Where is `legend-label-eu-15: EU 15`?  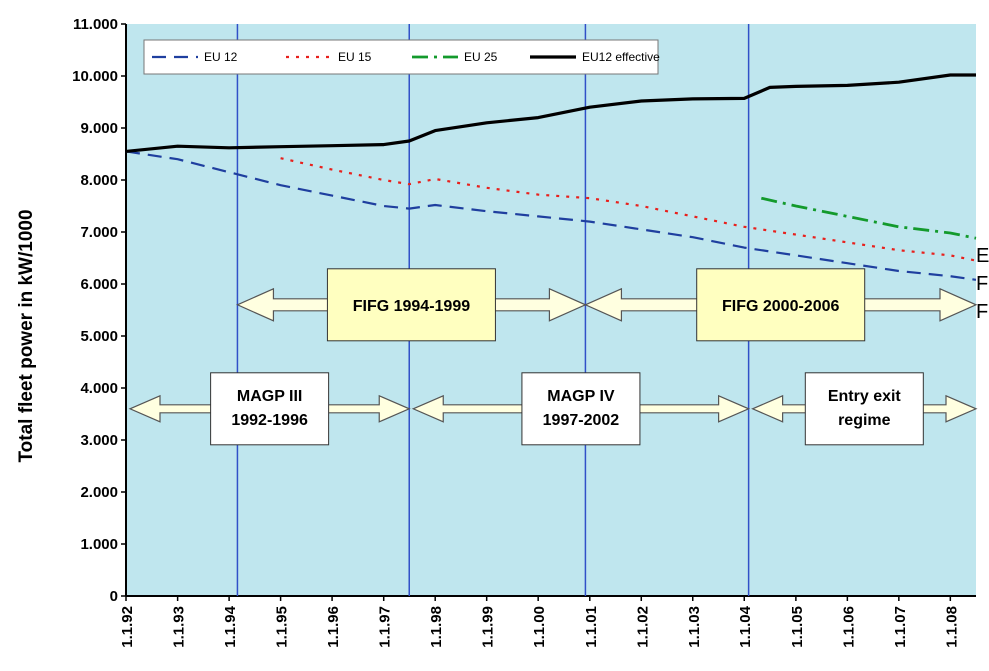 legend-label-eu-15: EU 15 is located at coordinates (355, 57).